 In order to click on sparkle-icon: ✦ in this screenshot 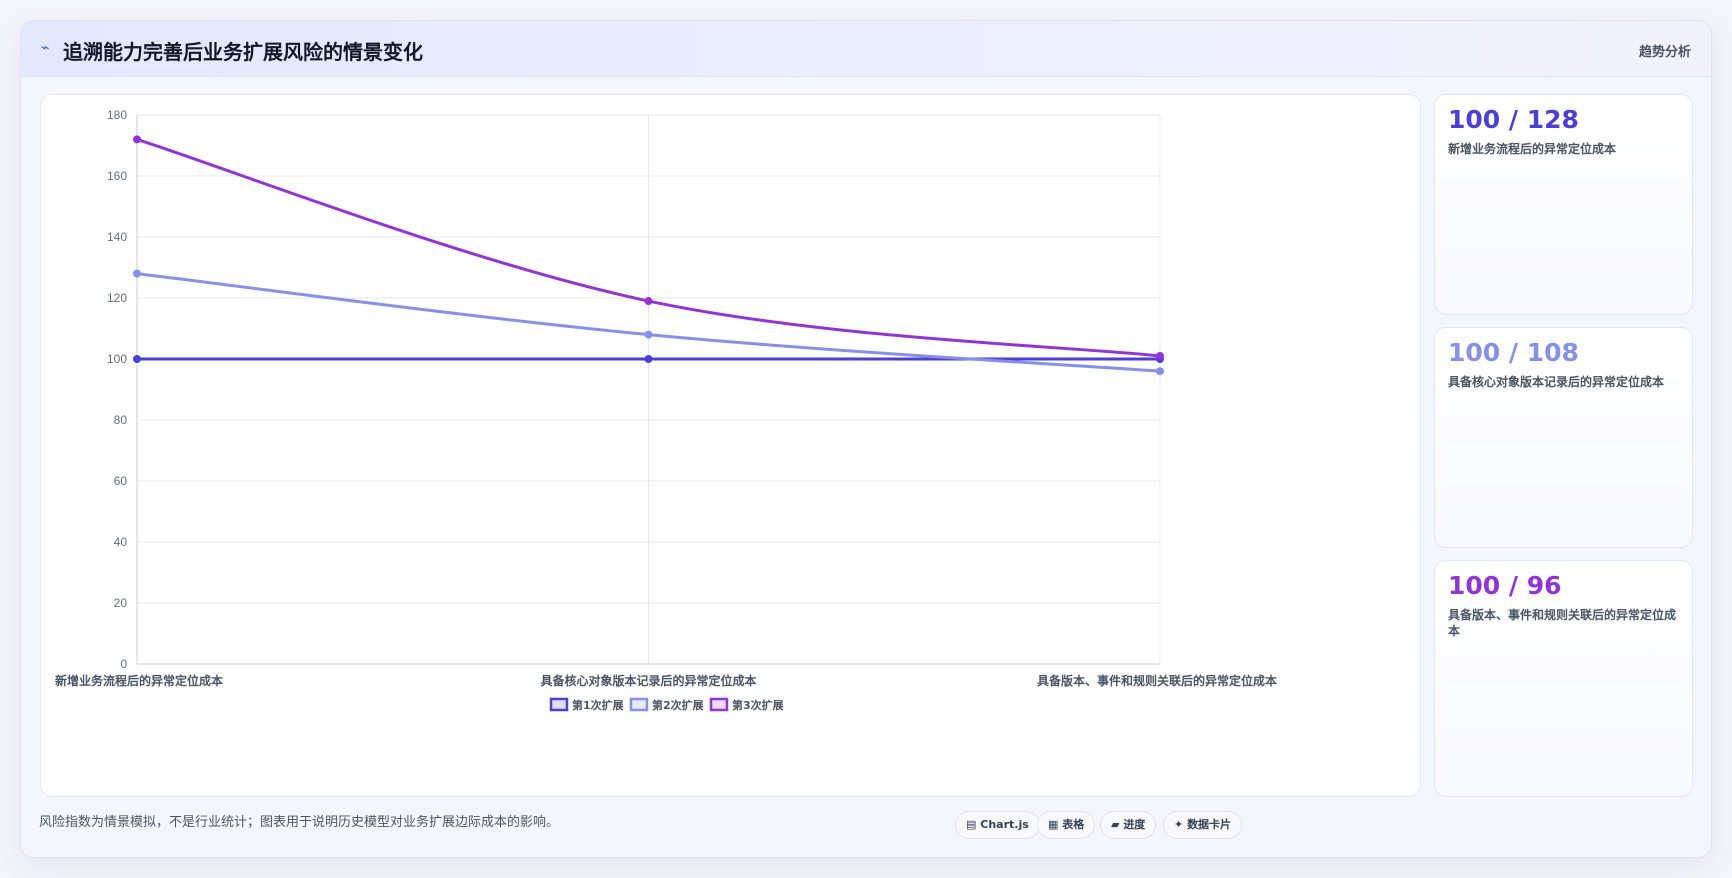, I will do `click(1179, 824)`.